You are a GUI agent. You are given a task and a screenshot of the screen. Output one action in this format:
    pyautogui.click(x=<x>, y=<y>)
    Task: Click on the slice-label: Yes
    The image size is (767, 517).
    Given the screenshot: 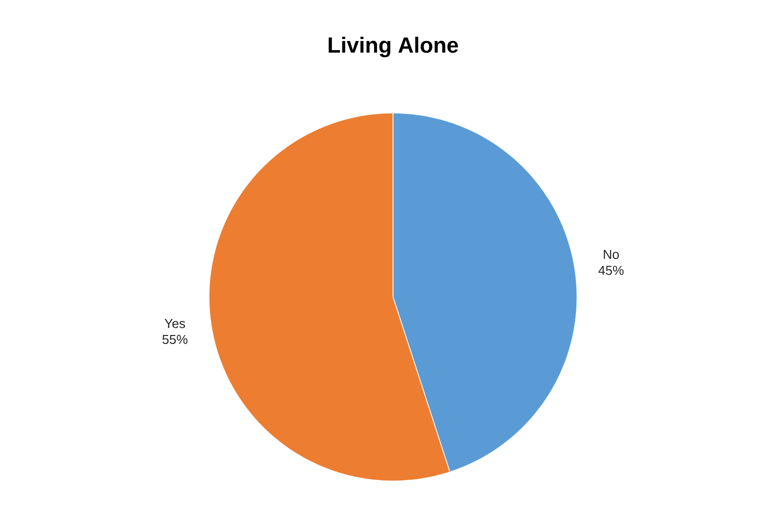 What is the action you would take?
    pyautogui.click(x=175, y=323)
    